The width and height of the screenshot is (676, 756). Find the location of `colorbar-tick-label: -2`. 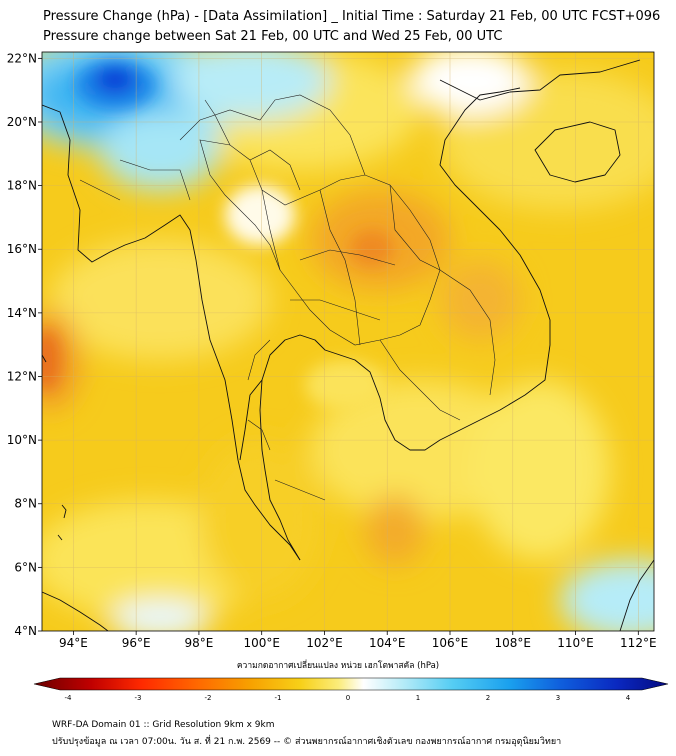

colorbar-tick-label: -2 is located at coordinates (208, 698).